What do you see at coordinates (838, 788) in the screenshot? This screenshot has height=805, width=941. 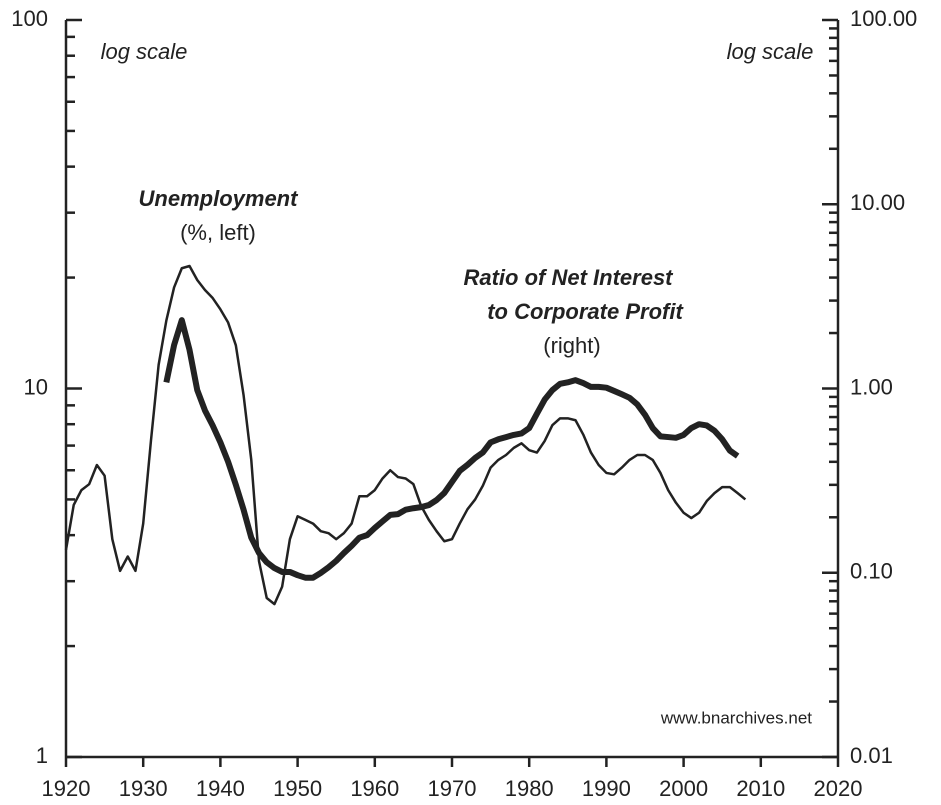 I see `x-tick-label: 2020` at bounding box center [838, 788].